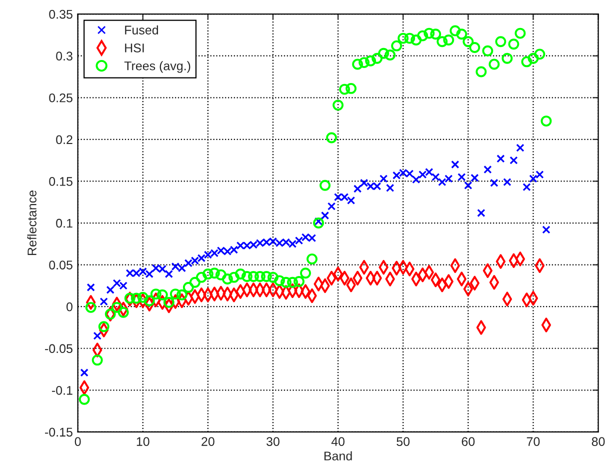  I want to click on y-tick-label: 0.15, so click(60, 181).